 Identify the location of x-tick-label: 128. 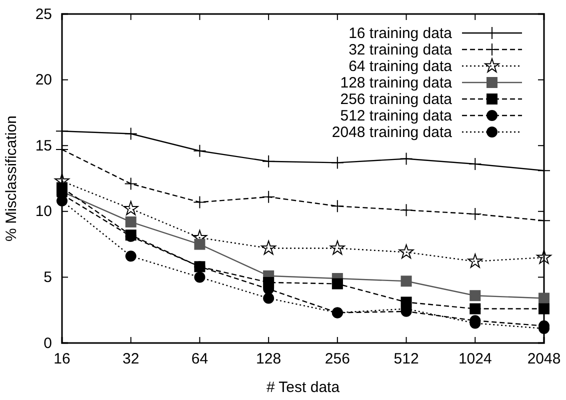
(269, 359).